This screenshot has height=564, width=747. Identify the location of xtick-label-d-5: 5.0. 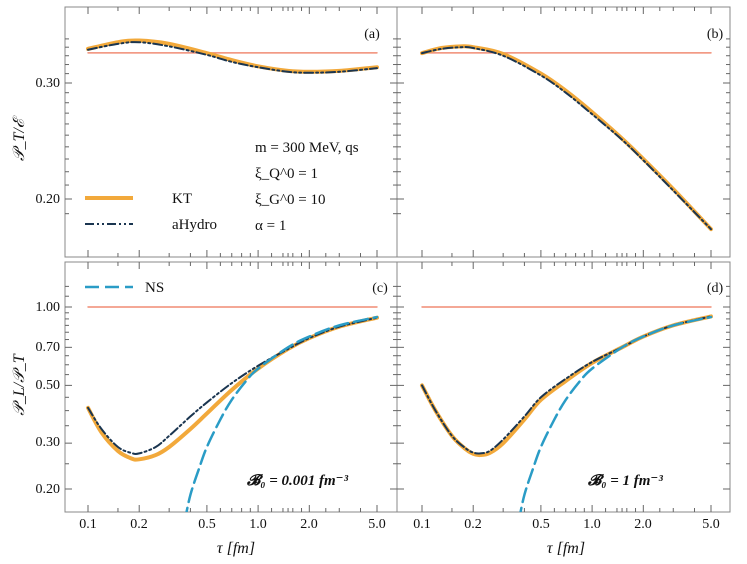
(711, 524).